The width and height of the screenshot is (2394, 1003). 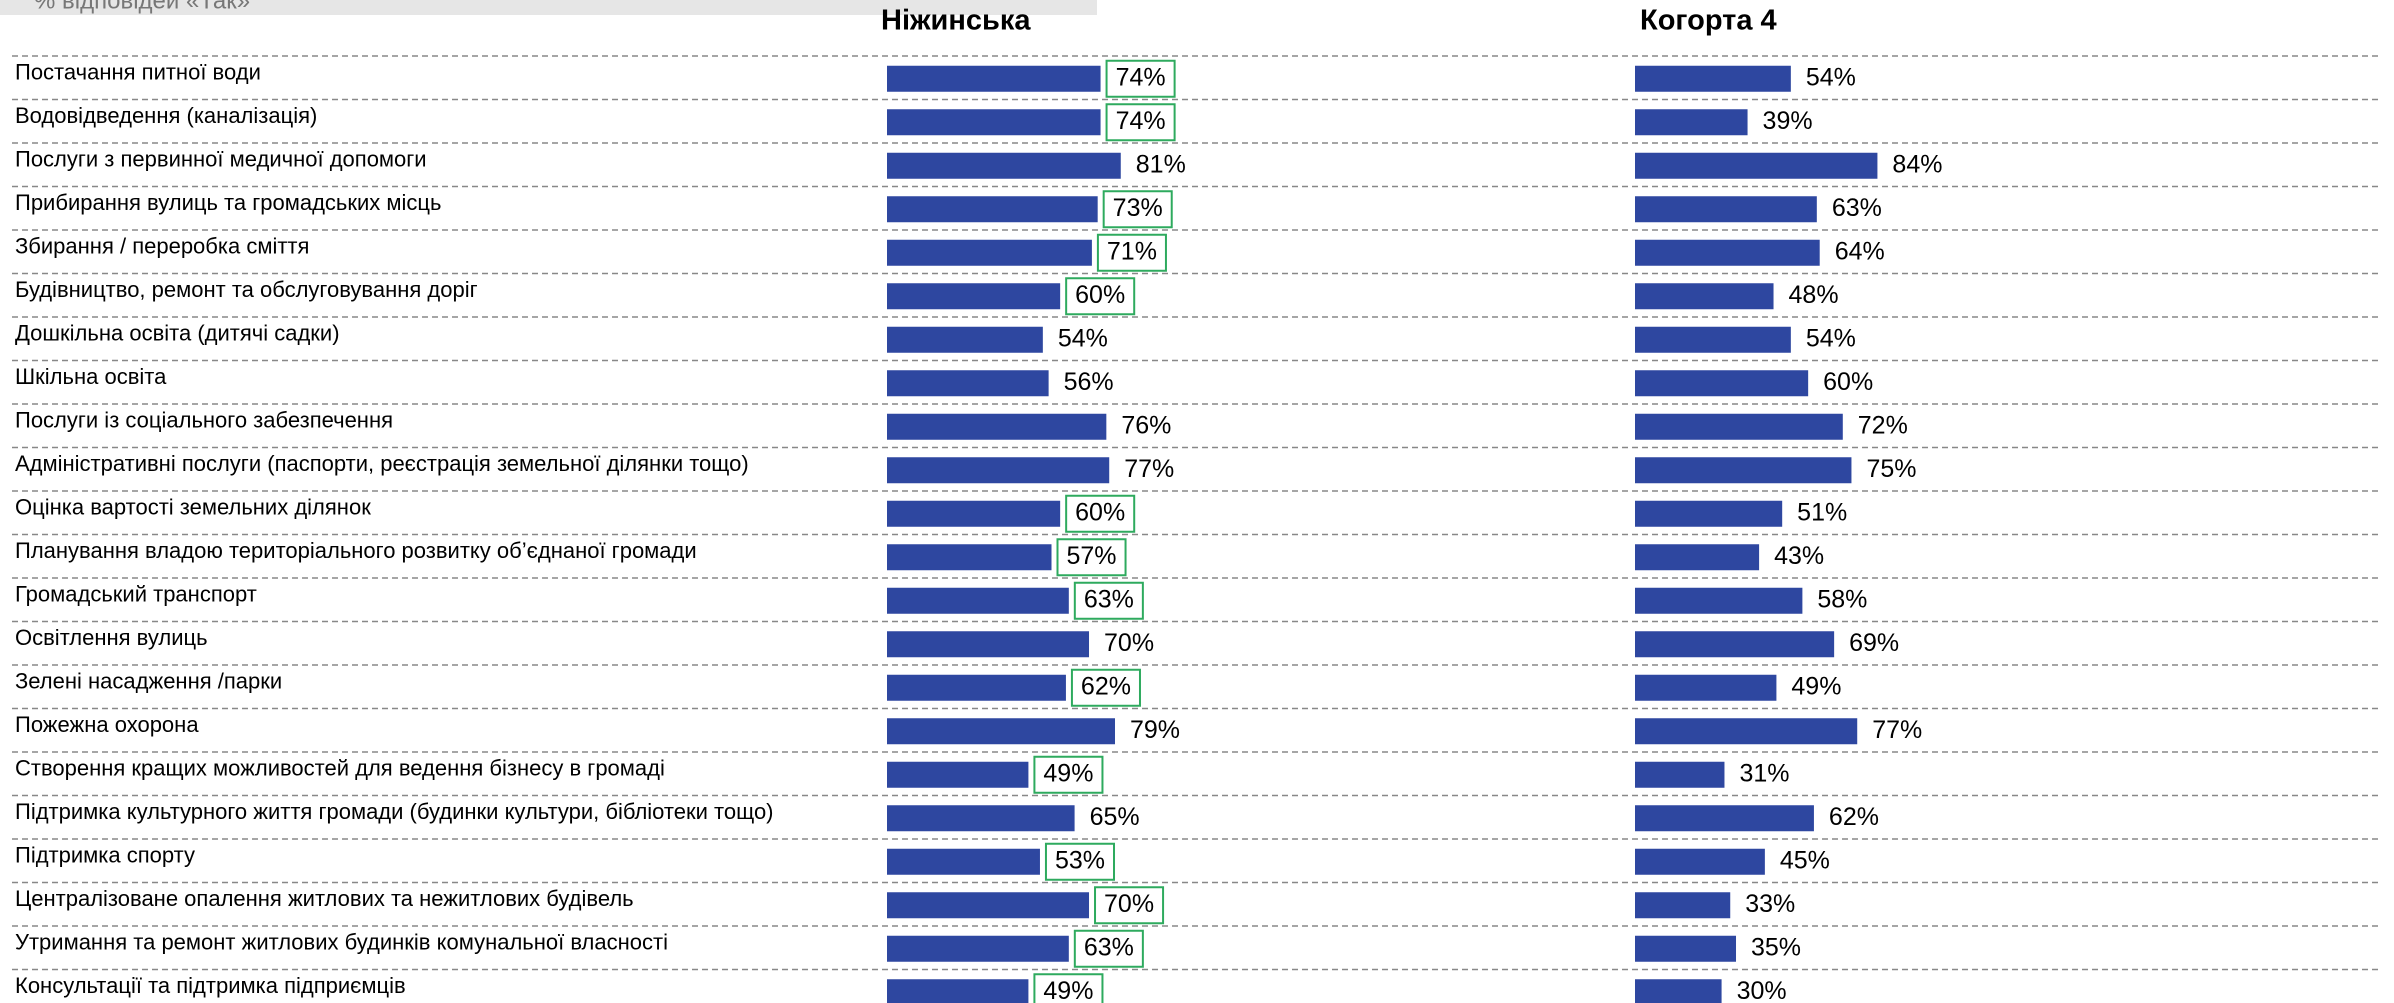 What do you see at coordinates (136, 594) in the screenshot?
I see `category-label: Громадський транспорт` at bounding box center [136, 594].